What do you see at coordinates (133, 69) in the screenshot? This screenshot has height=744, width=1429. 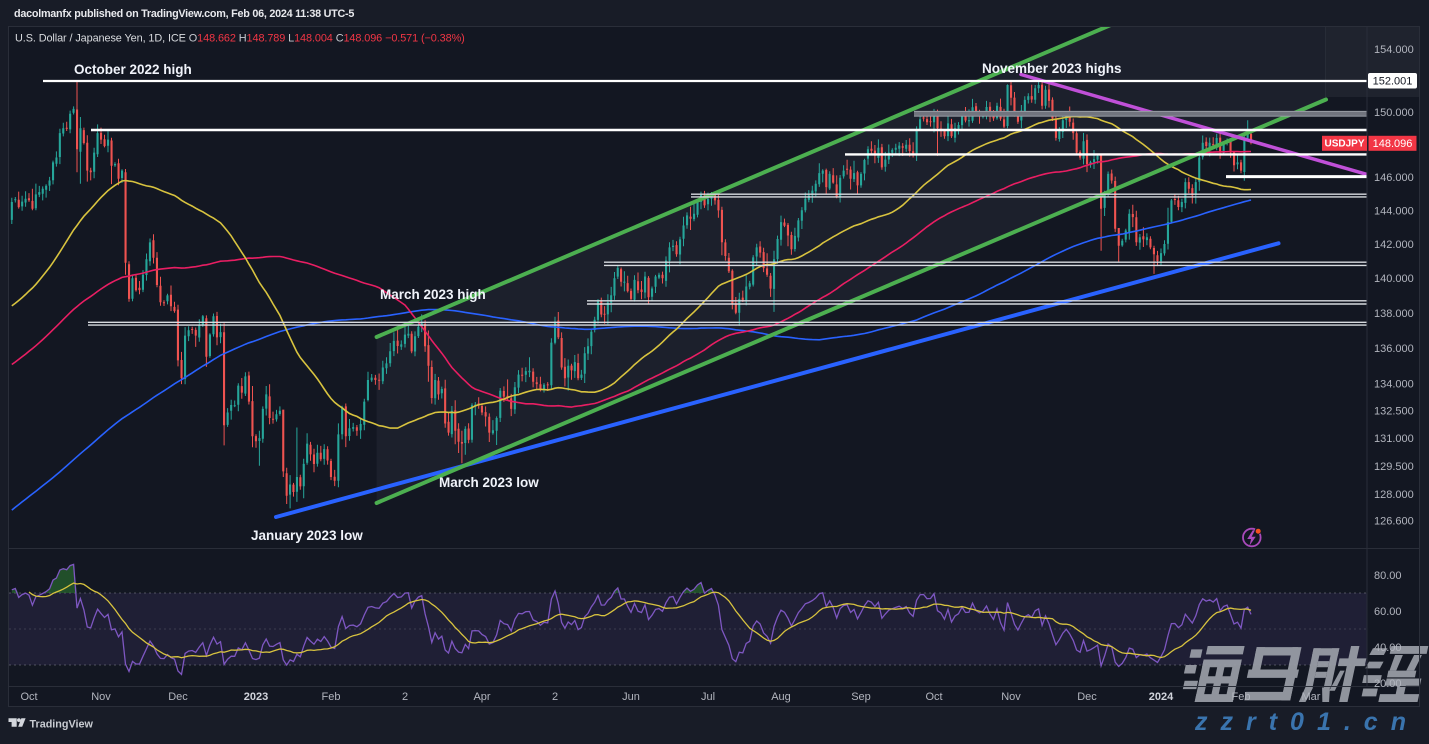 I see `svg-text: October 2022 high` at bounding box center [133, 69].